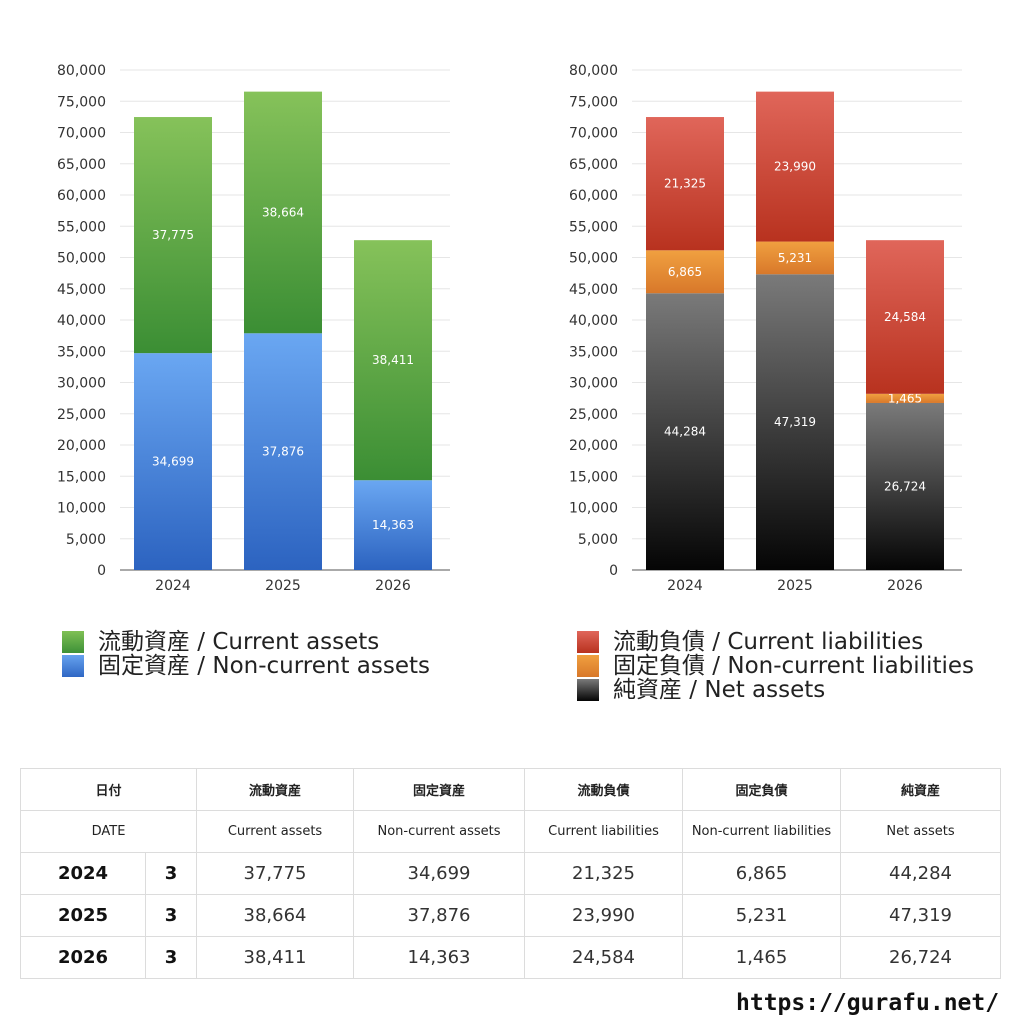  Describe the element at coordinates (275, 957) in the screenshot. I see `table-cell: 38,411` at that location.